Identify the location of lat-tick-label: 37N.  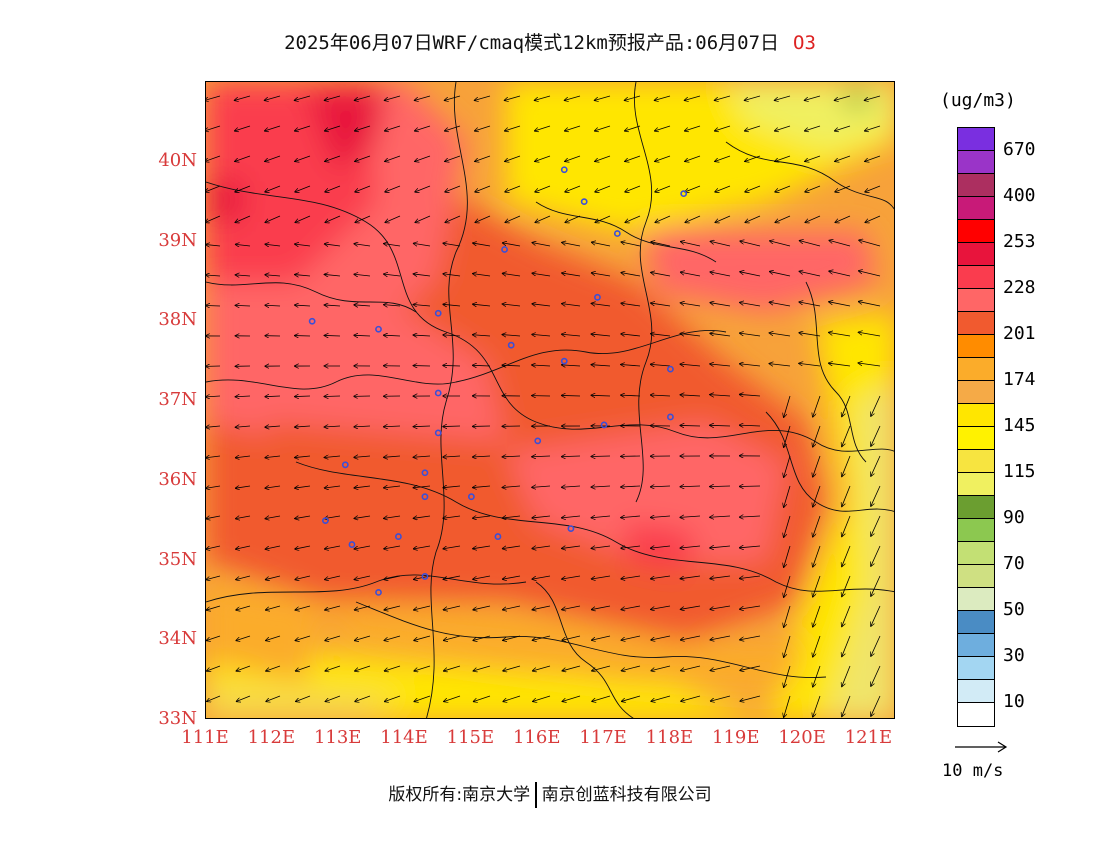
(177, 399).